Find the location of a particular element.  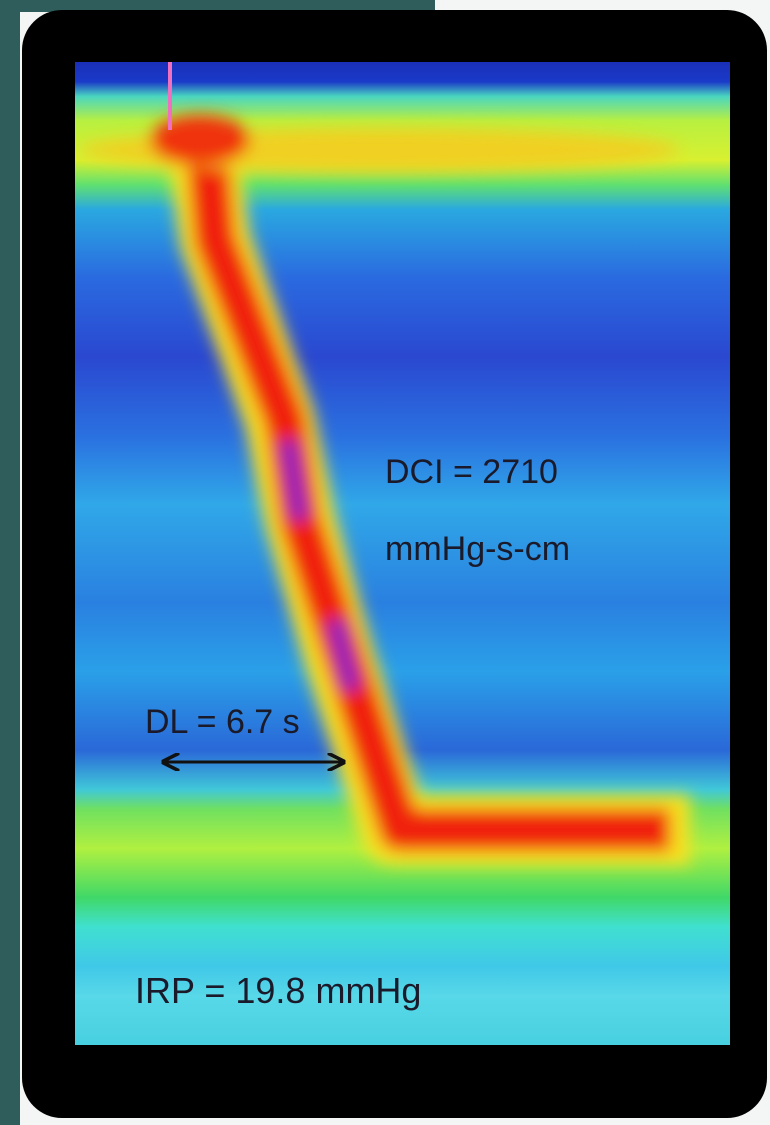

top-strip is located at coordinates (217, 6).